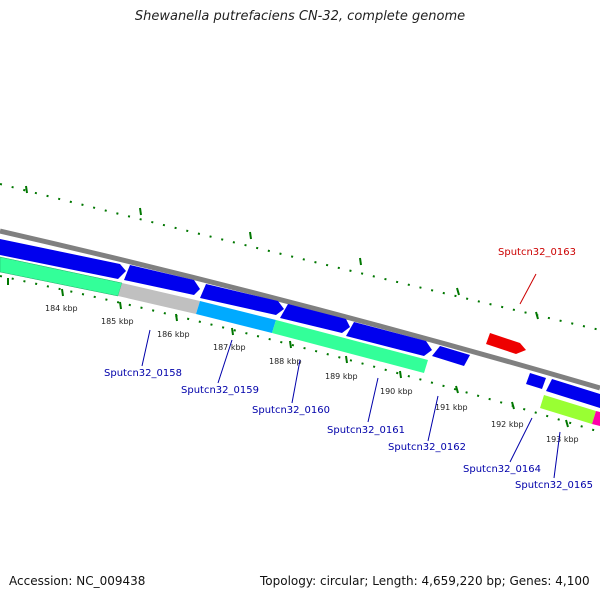 Image resolution: width=600 pixels, height=600 pixels. I want to click on cog-track-teal-right, so click(350, 346).